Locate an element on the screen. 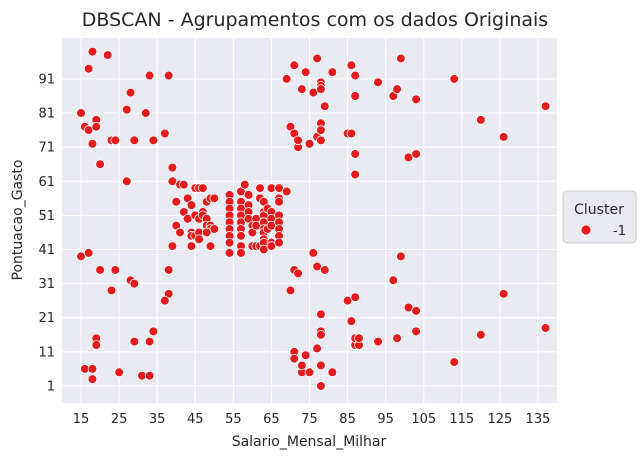 This screenshot has height=461, width=643. y-tick-label: 21 is located at coordinates (46, 318).